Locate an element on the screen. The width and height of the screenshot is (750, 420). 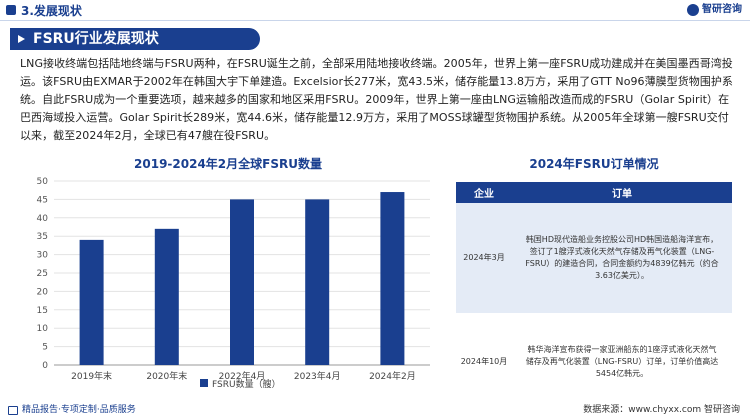
y-tick-label: 50 is located at coordinates (43, 182).